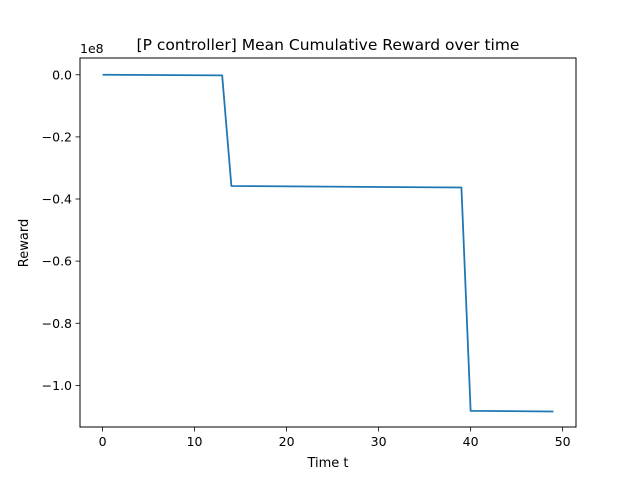  What do you see at coordinates (92, 48) in the screenshot?
I see `y-offset-label: 1e8` at bounding box center [92, 48].